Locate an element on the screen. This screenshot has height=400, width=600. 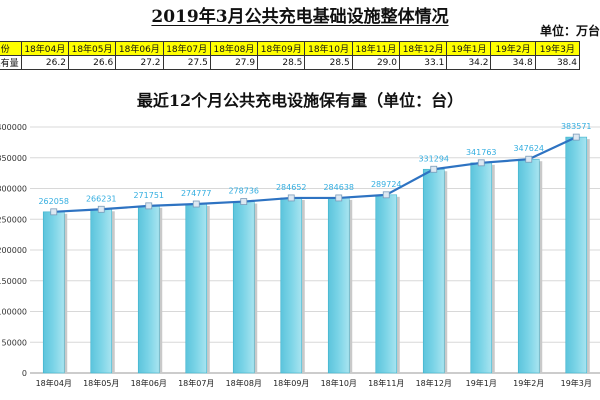
month-cell: 19年3月 is located at coordinates (557, 48).